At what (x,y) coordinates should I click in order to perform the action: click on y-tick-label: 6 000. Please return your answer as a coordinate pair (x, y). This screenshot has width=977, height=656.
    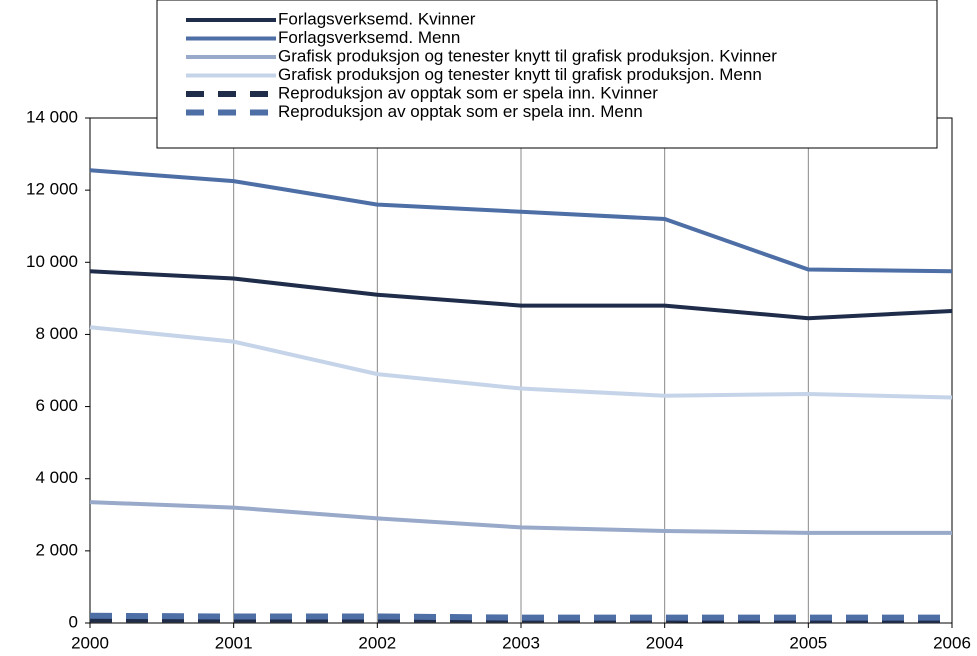
    Looking at the image, I should click on (56, 405).